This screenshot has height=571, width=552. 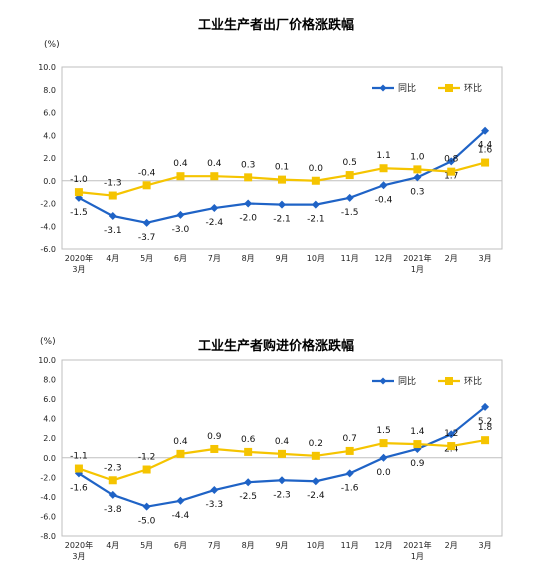 I want to click on x-tick-label: 4月, so click(x=112, y=258).